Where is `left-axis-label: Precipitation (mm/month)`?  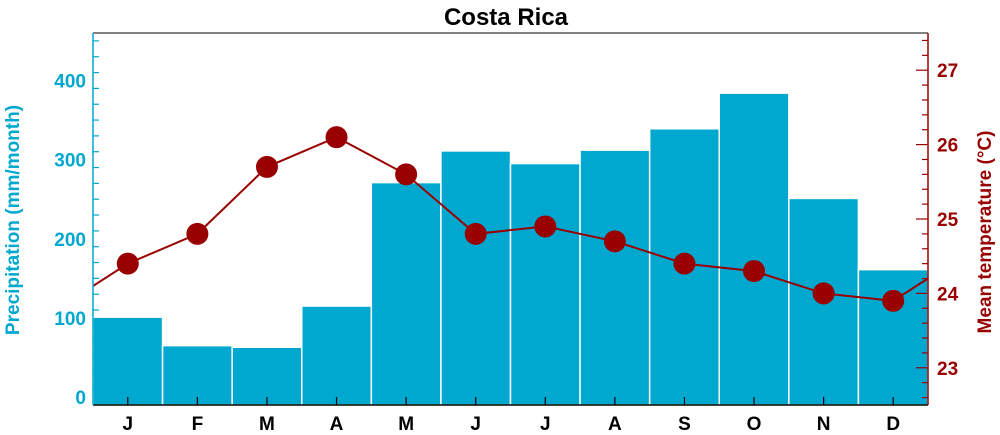 left-axis-label: Precipitation (mm/month) is located at coordinates (13, 220).